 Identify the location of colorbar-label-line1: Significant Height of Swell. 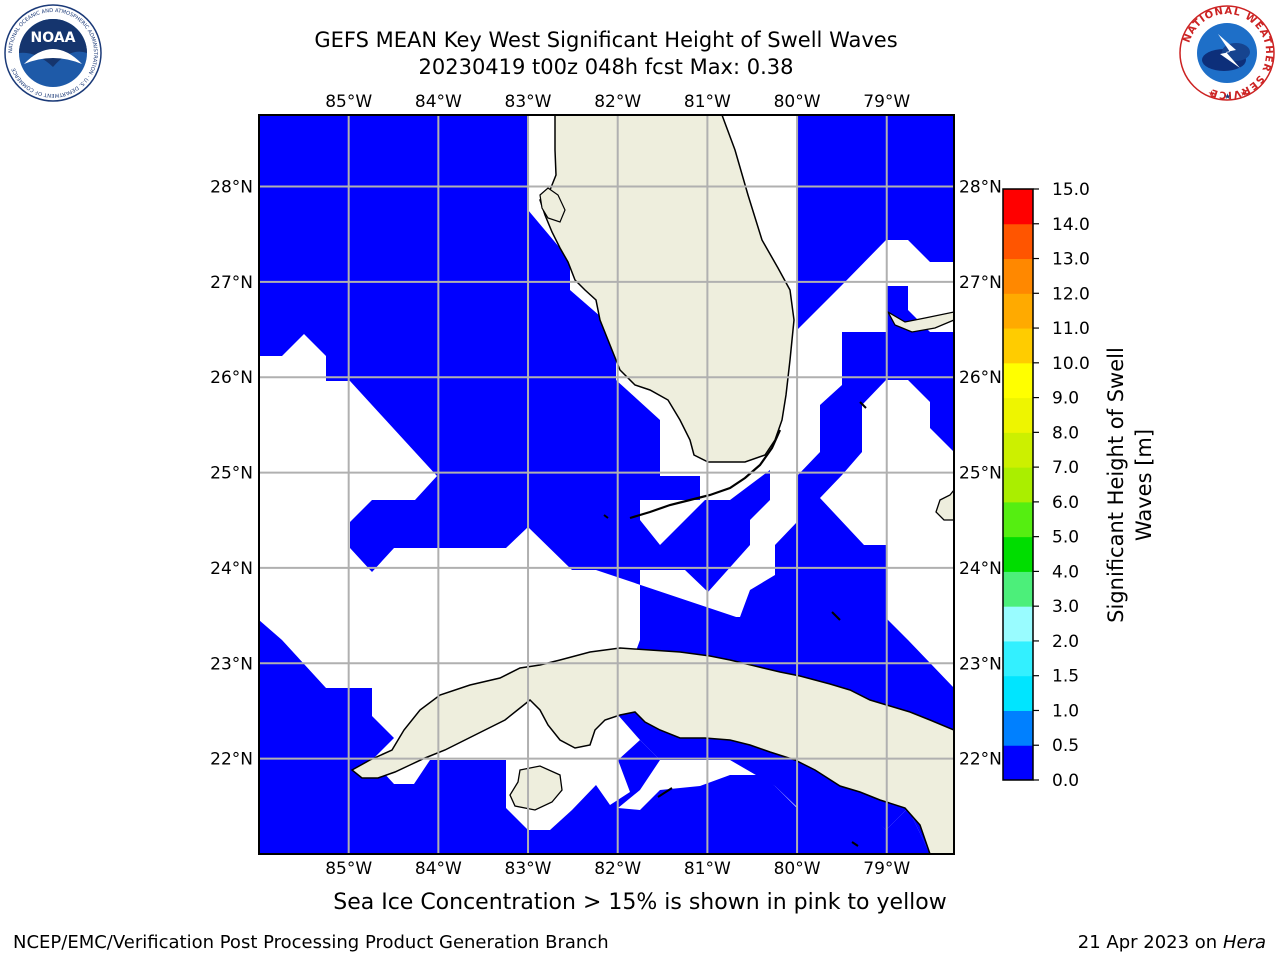
(1116, 485).